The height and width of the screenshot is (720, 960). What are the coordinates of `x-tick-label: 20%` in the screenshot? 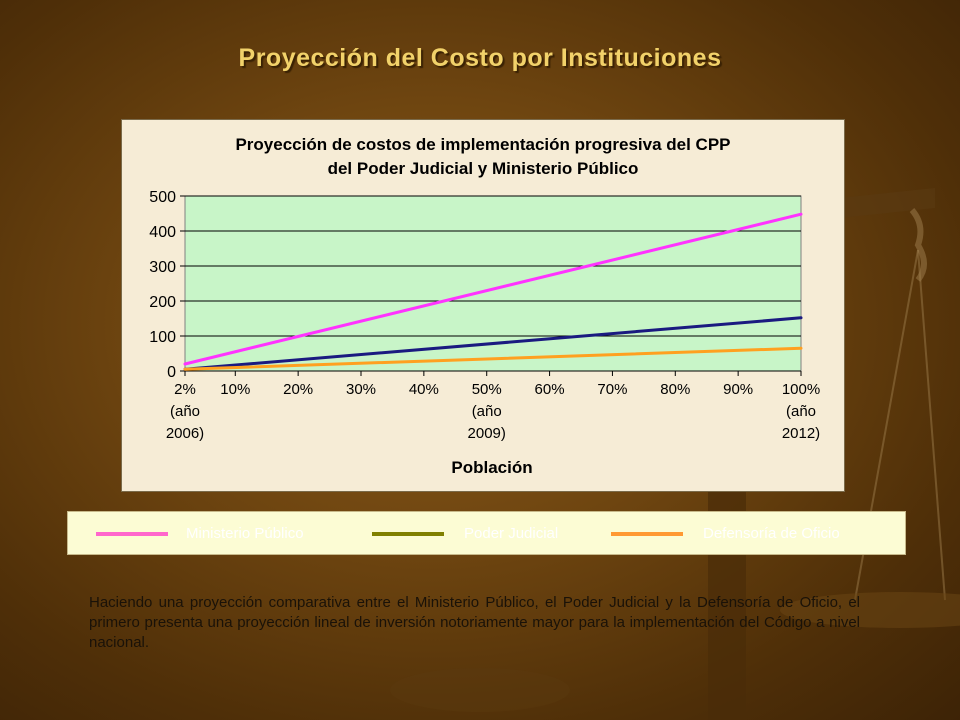 It's located at (298, 389).